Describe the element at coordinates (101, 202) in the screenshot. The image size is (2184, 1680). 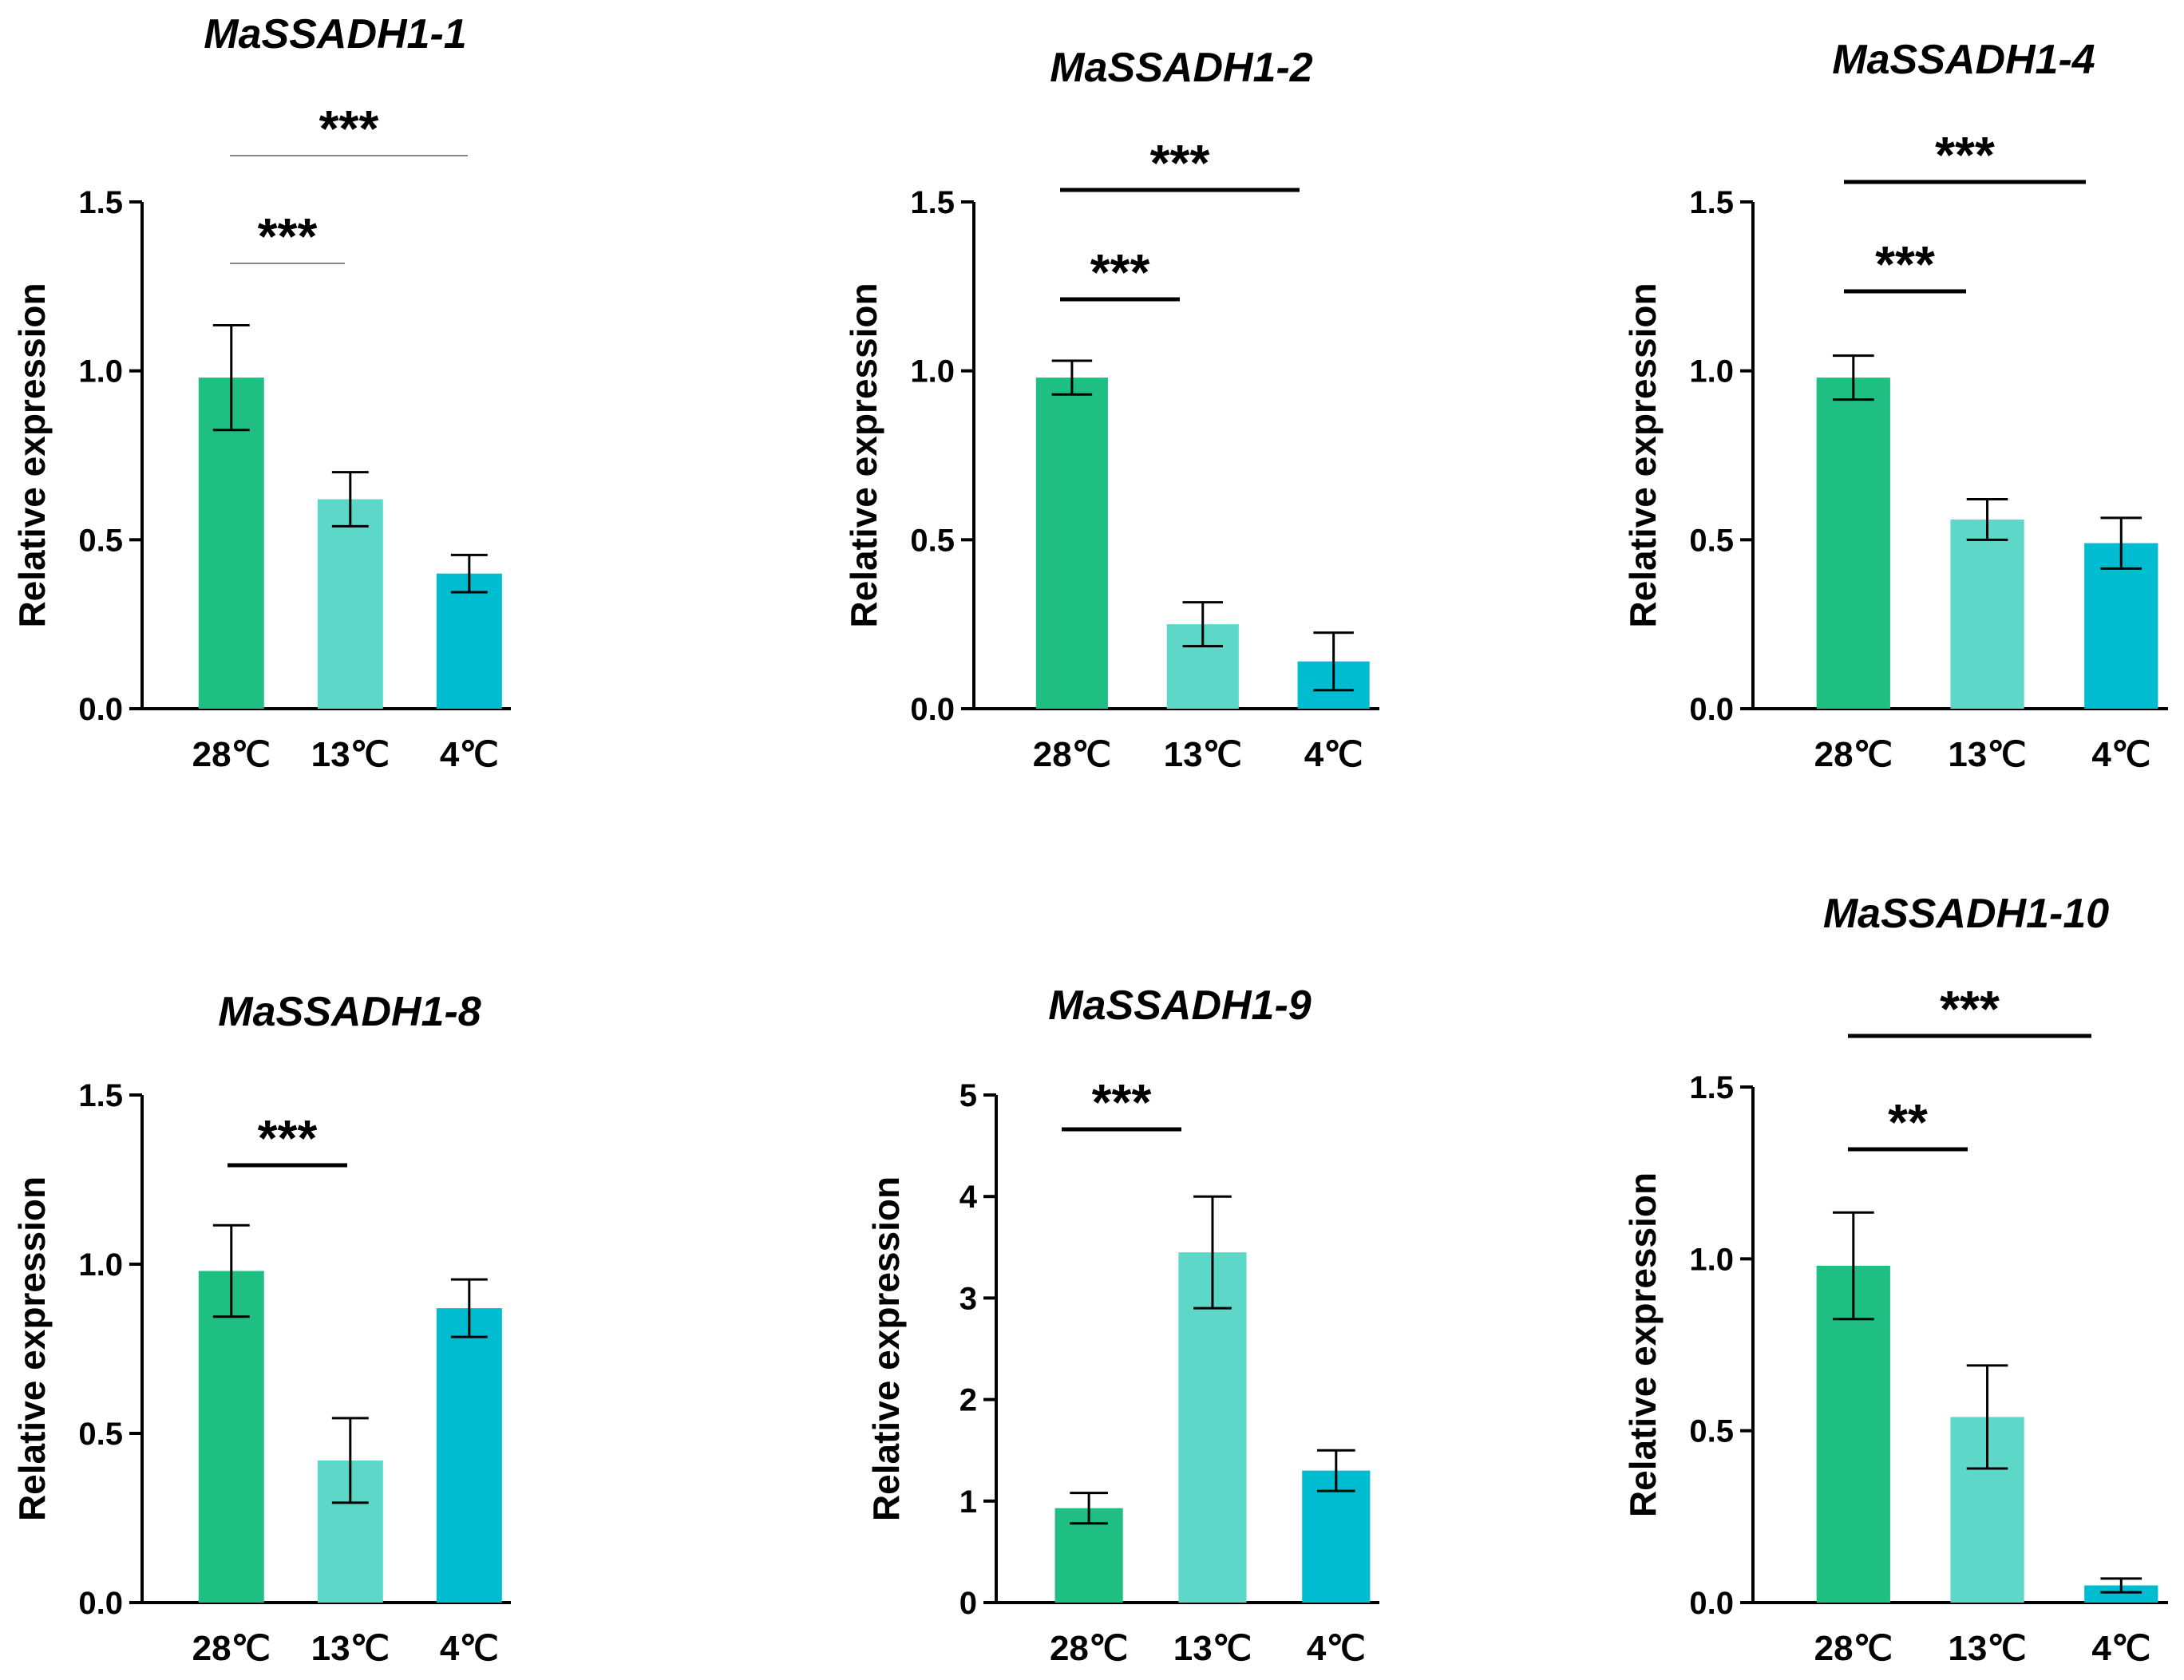
I see `panel-1-y-tick-label: 1.5` at that location.